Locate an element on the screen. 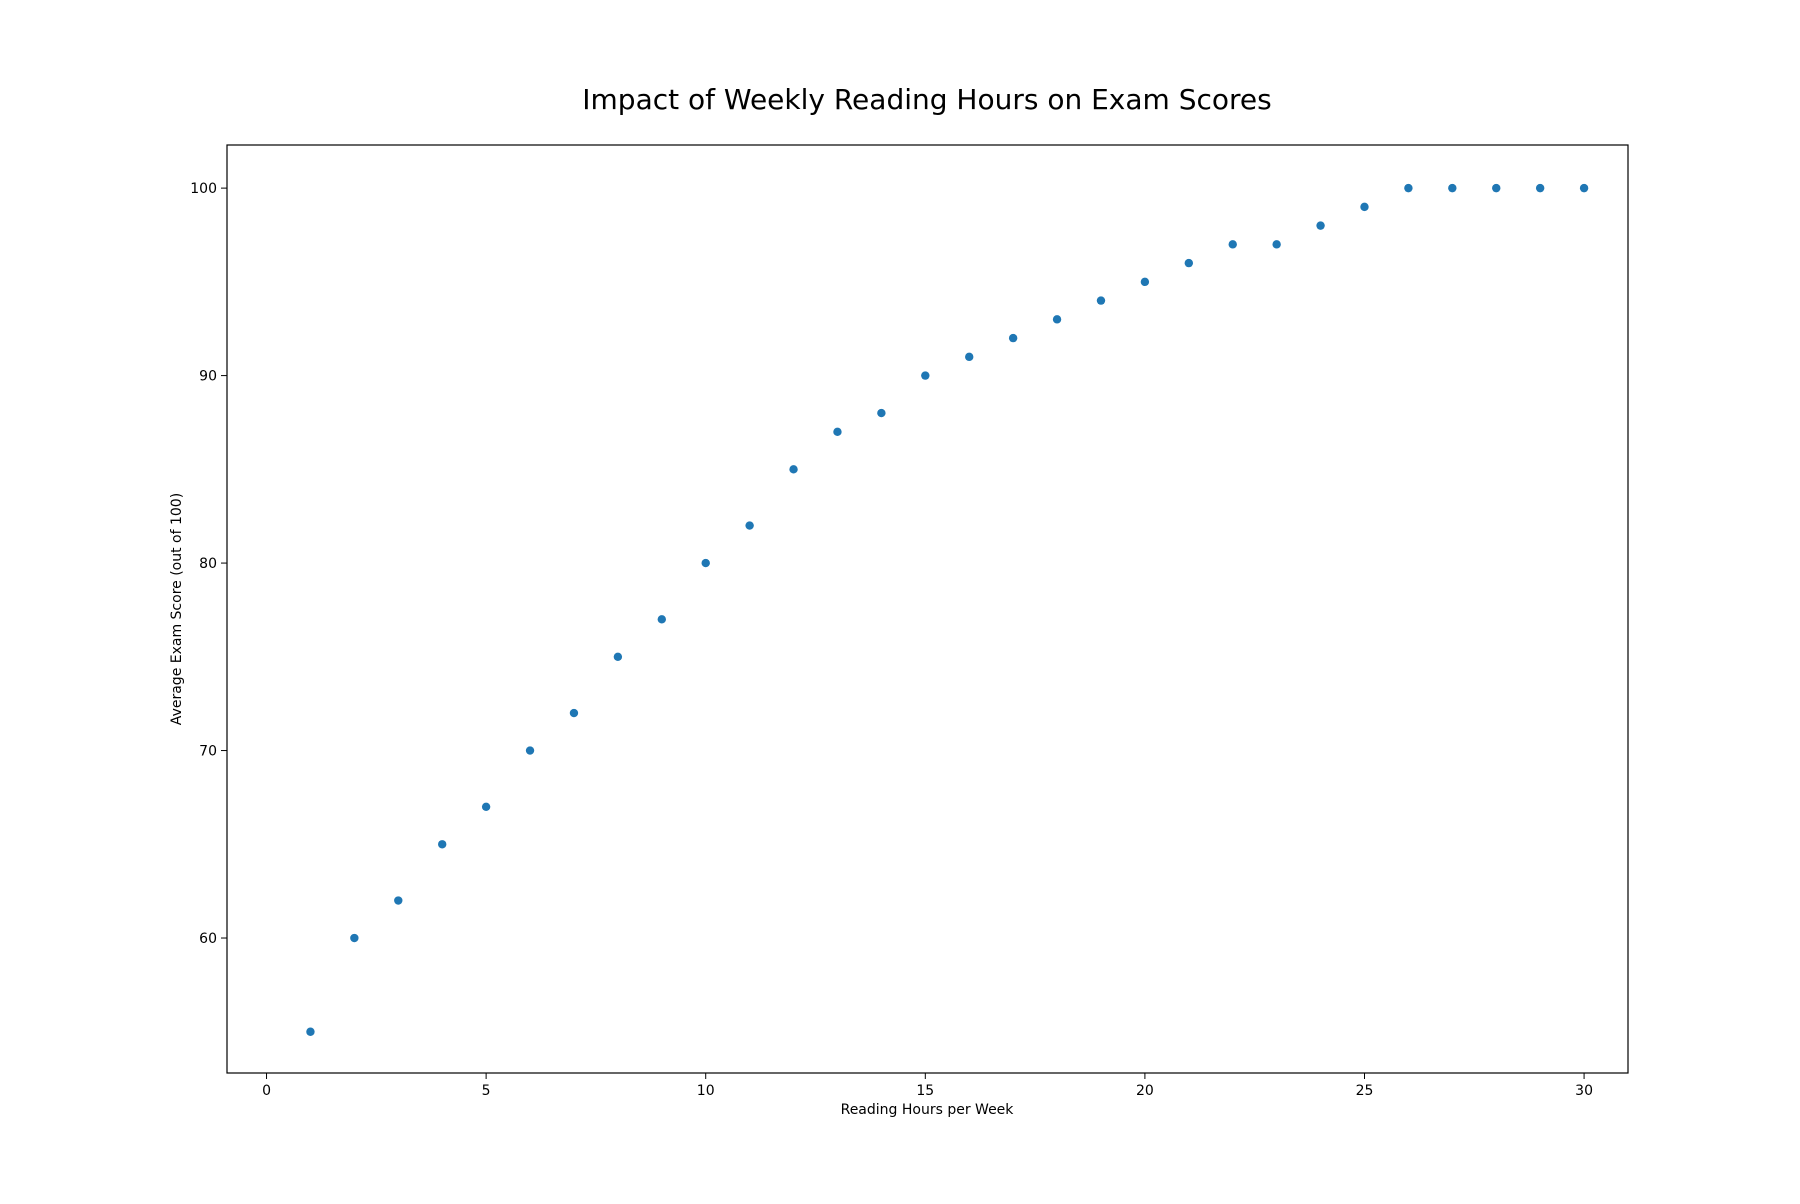 This screenshot has width=1800, height=1204. x-tick-label: 20 is located at coordinates (1145, 1091).